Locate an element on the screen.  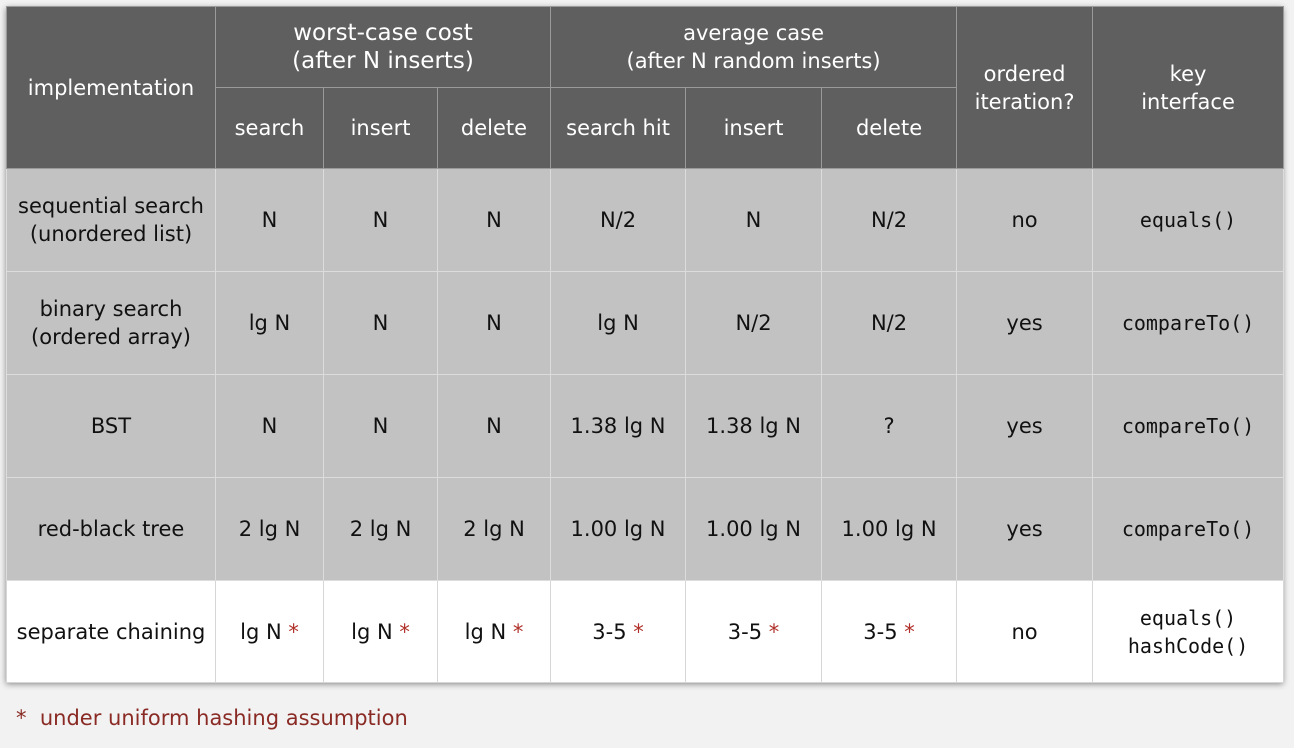
subheader-insert: insert is located at coordinates (380, 128).